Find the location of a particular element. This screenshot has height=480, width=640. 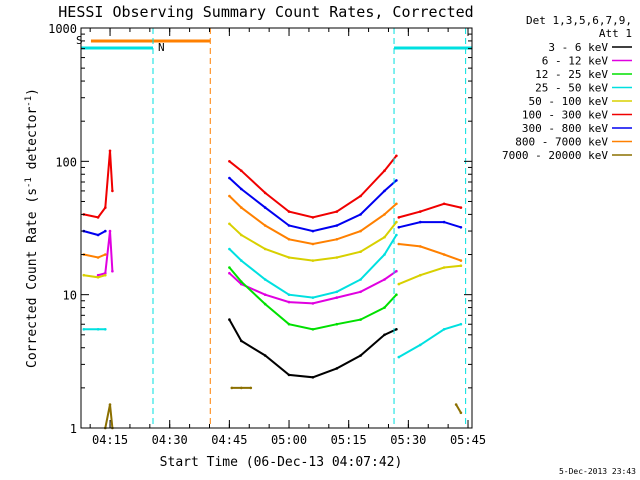

y-axis-label-mid: detector is located at coordinates (32, 142).